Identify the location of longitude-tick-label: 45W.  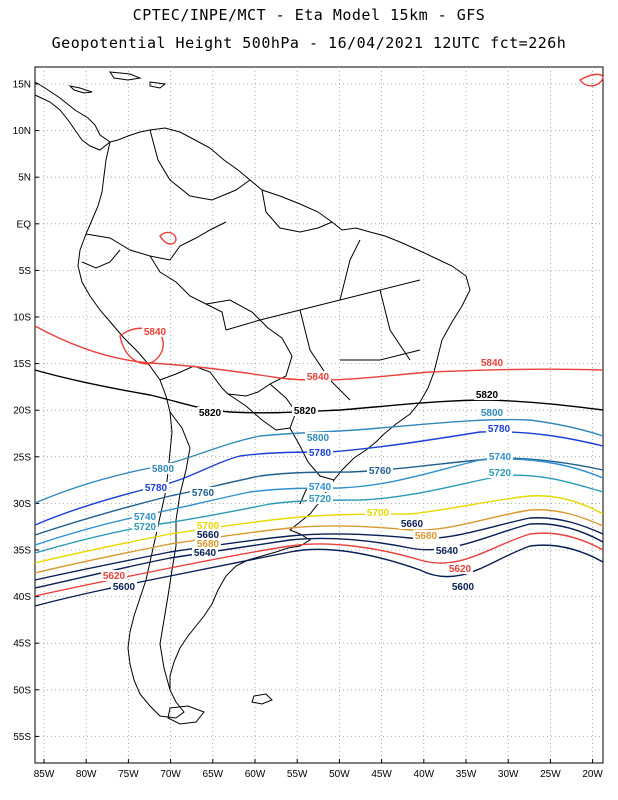
(381, 774).